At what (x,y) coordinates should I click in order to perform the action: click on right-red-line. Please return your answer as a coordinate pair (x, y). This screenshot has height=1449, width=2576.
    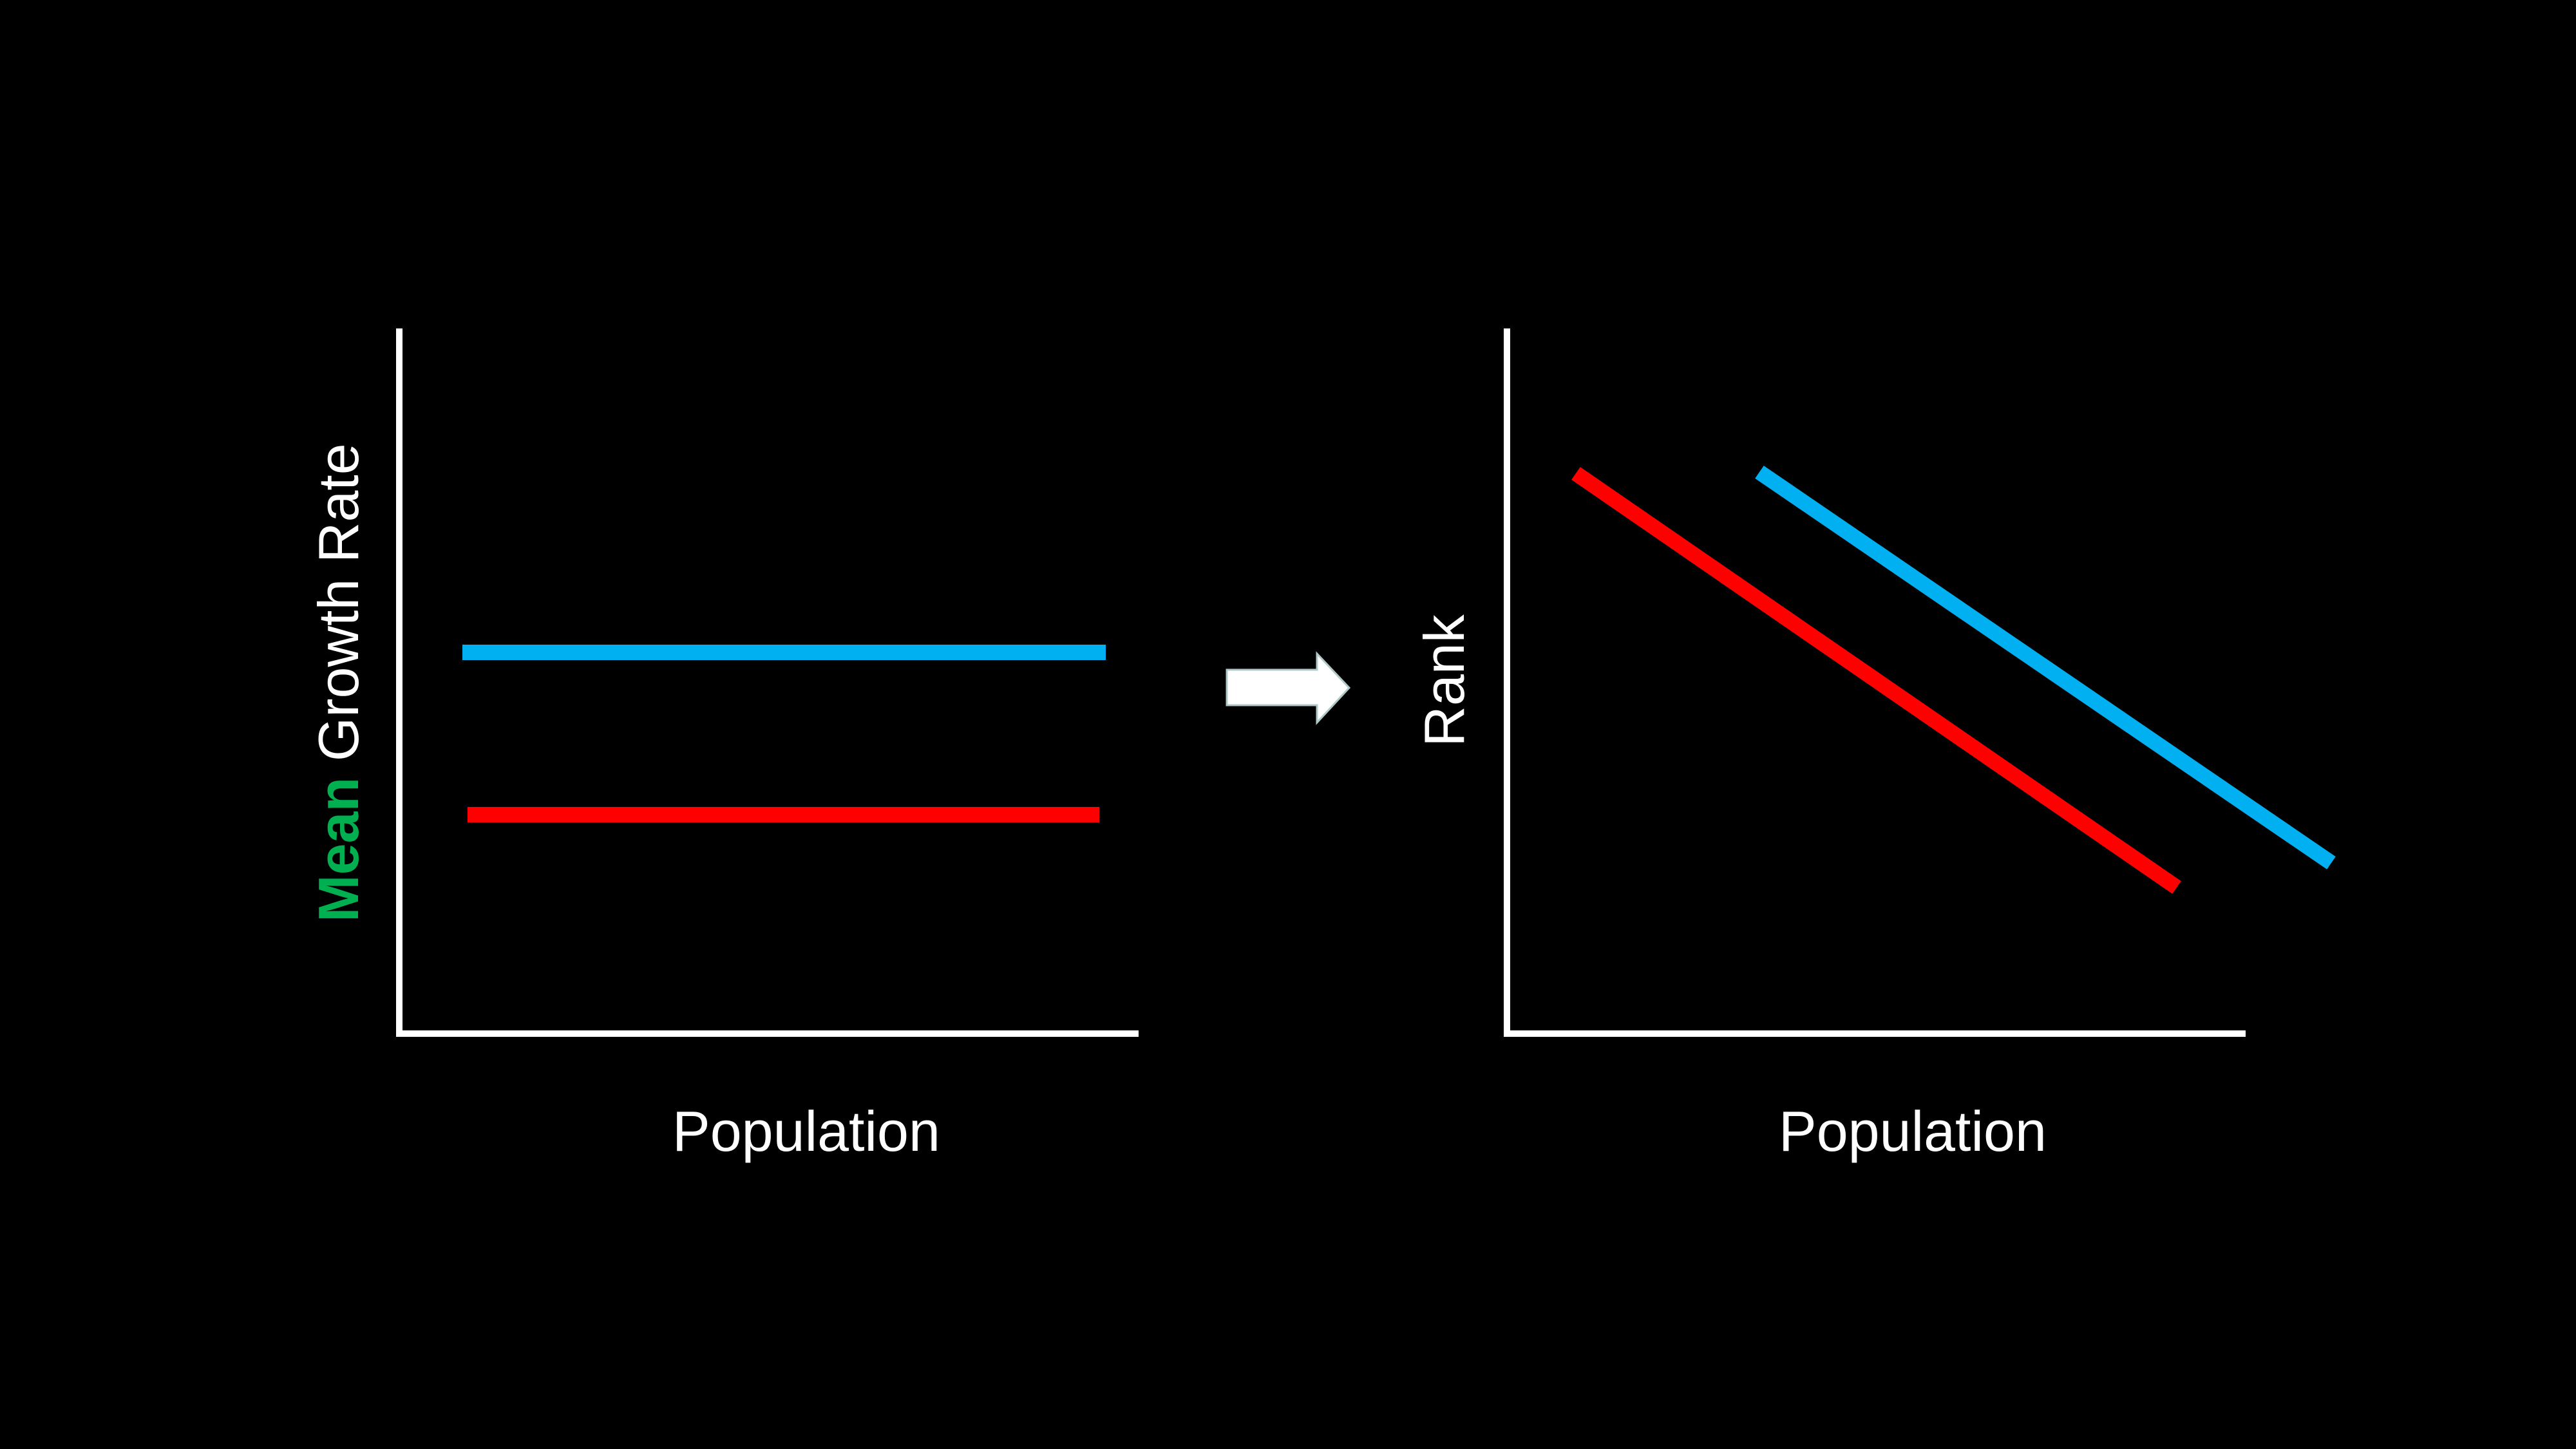
    Looking at the image, I should click on (1876, 681).